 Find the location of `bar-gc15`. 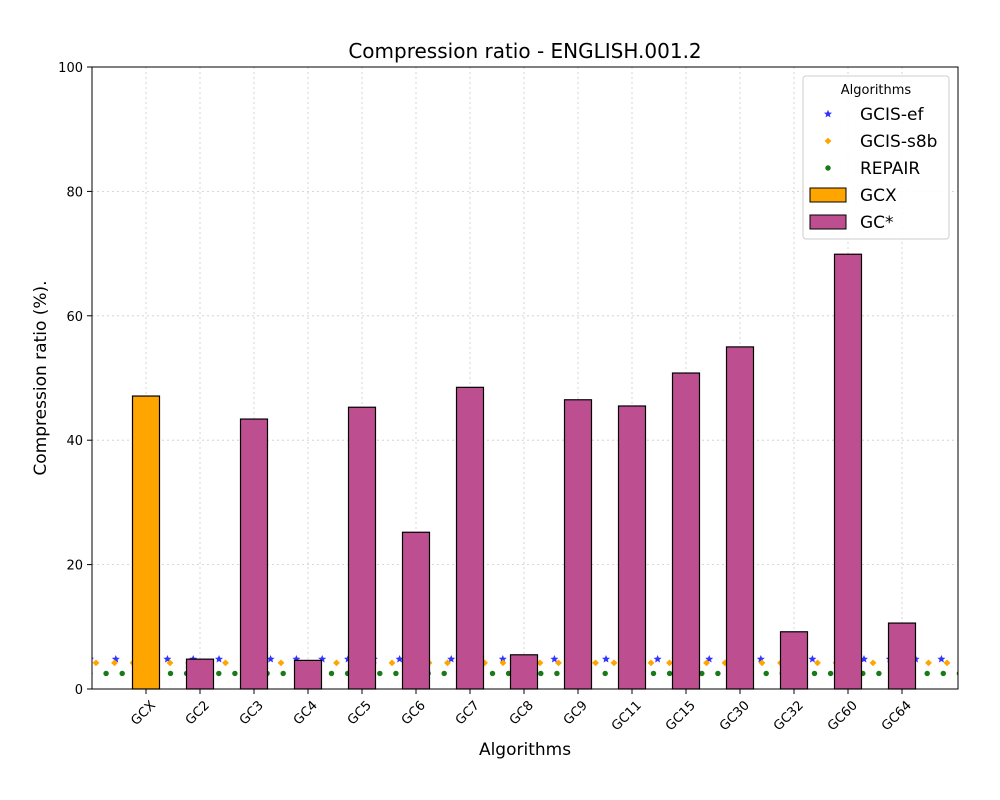

bar-gc15 is located at coordinates (686, 531).